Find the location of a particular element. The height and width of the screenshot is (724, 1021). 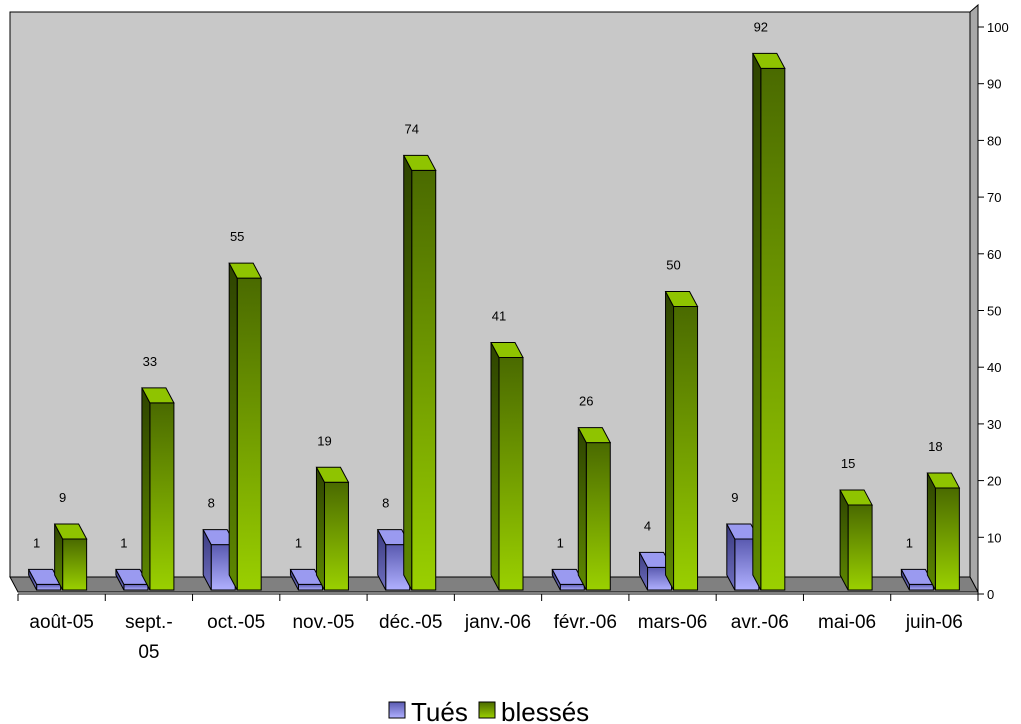

y-tick-label: 30 is located at coordinates (994, 424).